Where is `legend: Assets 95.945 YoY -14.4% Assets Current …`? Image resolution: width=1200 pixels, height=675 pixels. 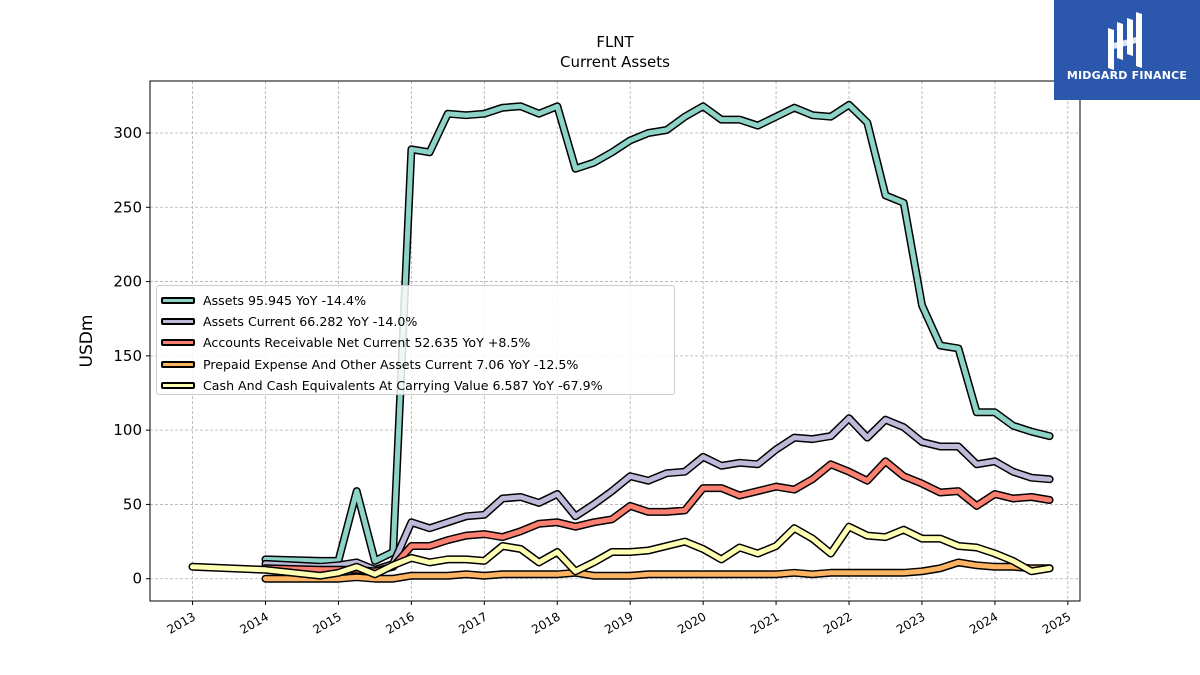 legend: Assets 95.945 YoY -14.4% Assets Current … is located at coordinates (415, 340).